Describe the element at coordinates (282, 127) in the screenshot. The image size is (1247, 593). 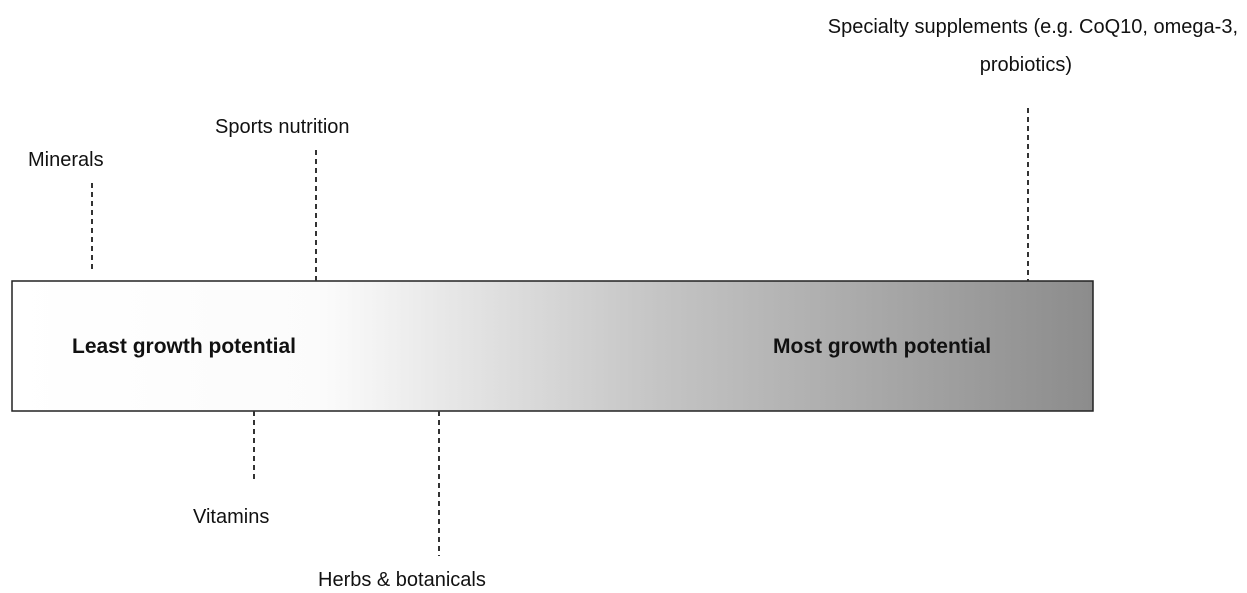
I see `item-label: Sports nutrition` at that location.